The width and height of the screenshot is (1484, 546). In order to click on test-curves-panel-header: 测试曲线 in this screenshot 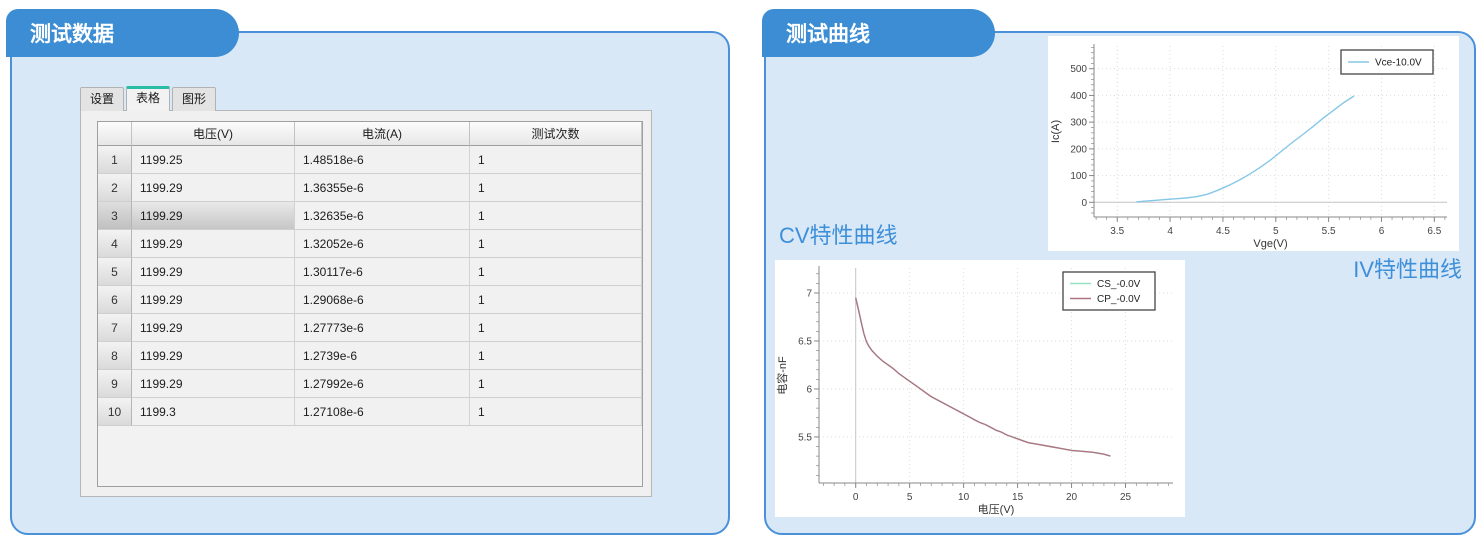, I will do `click(878, 33)`.